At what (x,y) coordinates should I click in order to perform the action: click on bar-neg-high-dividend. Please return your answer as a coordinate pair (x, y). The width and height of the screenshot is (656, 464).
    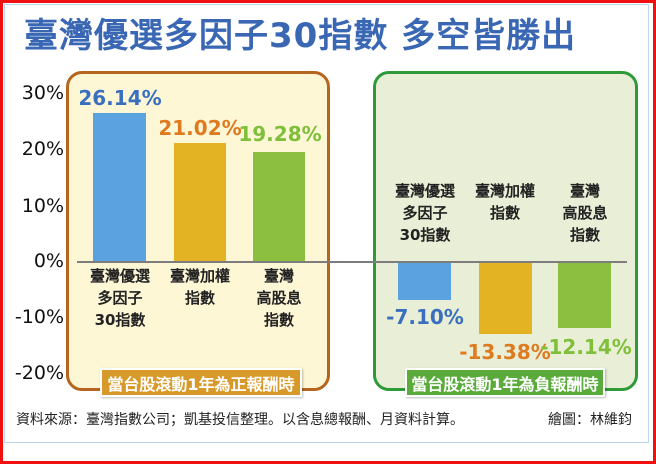
    Looking at the image, I should click on (584, 295).